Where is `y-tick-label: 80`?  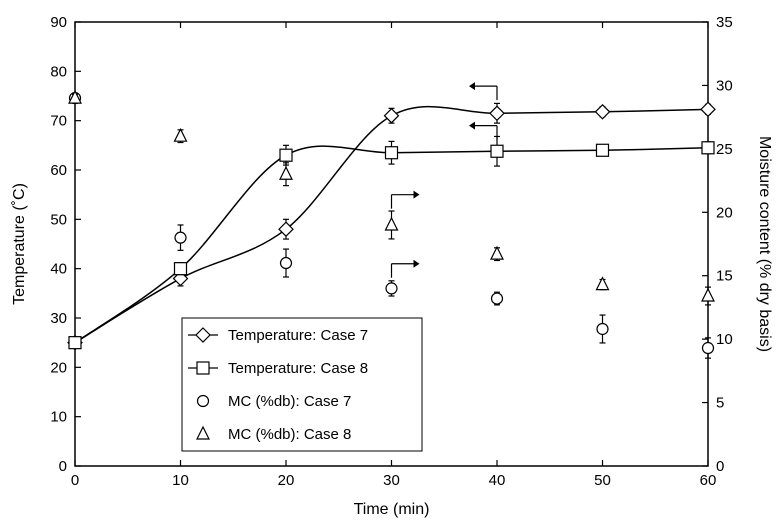 y-tick-label: 80 is located at coordinates (58, 71).